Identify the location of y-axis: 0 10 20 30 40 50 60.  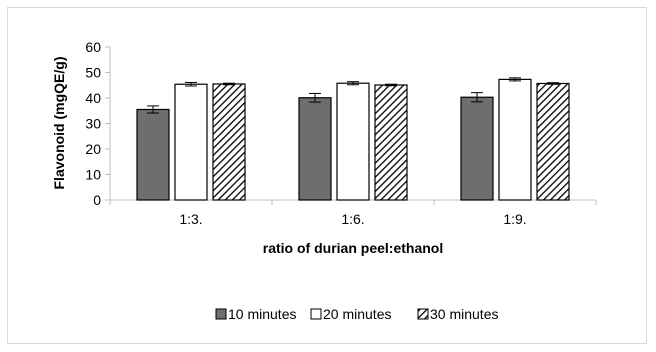
(98, 123).